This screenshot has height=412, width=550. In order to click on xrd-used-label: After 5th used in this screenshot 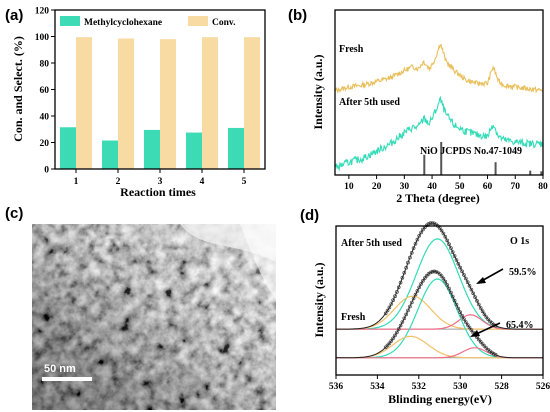, I will do `click(369, 102)`.